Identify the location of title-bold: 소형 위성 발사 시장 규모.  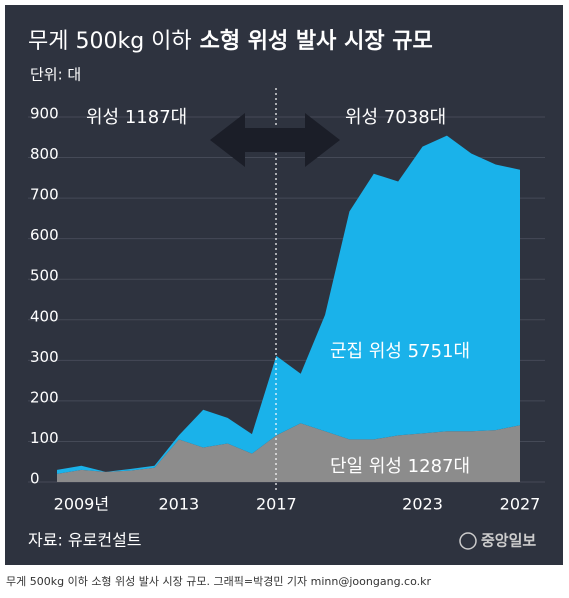
(316, 41).